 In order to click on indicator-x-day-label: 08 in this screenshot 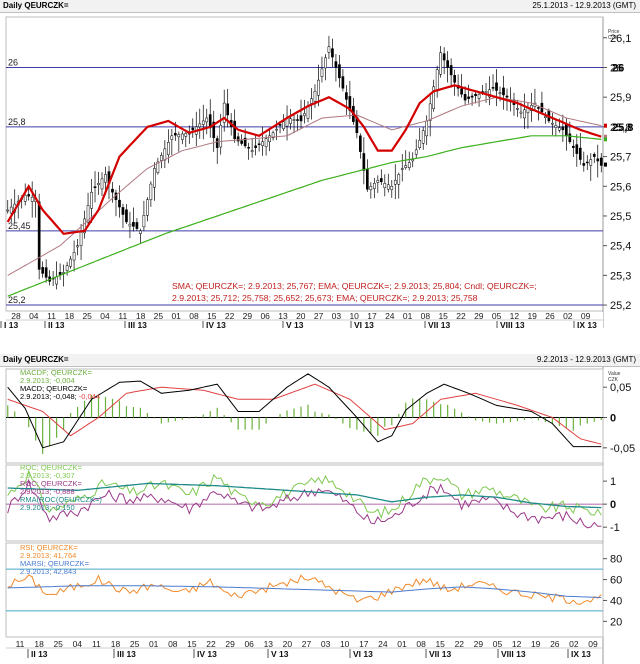, I will do `click(421, 644)`.